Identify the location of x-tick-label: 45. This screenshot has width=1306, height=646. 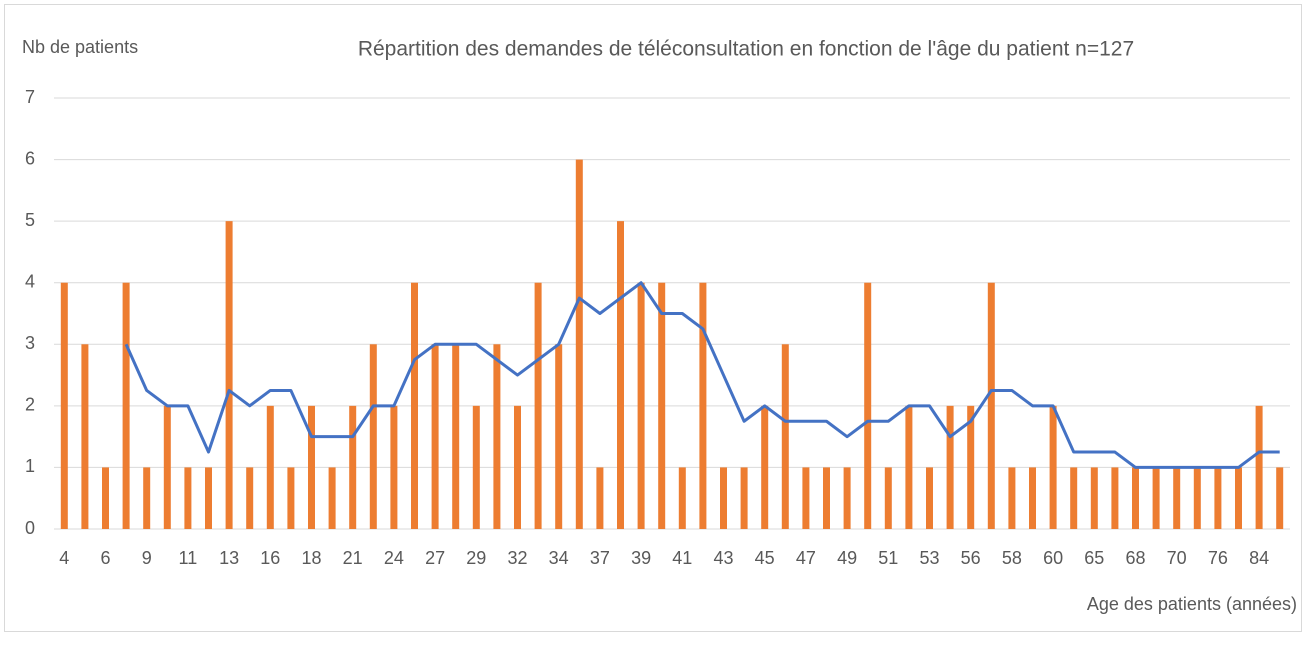
(765, 558).